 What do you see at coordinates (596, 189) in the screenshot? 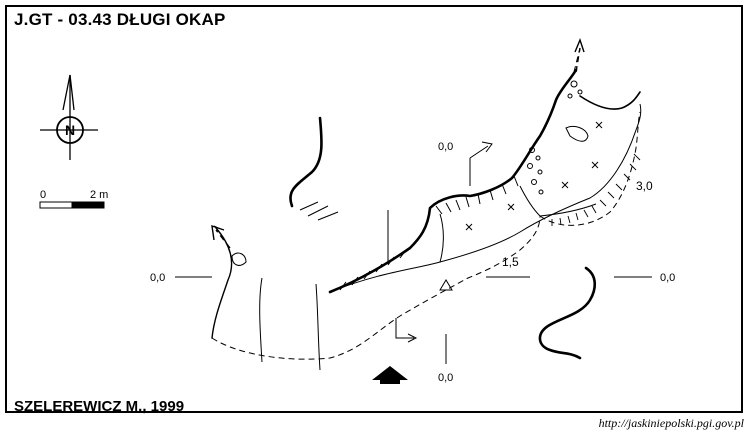
I see `wall-fringe` at bounding box center [596, 189].